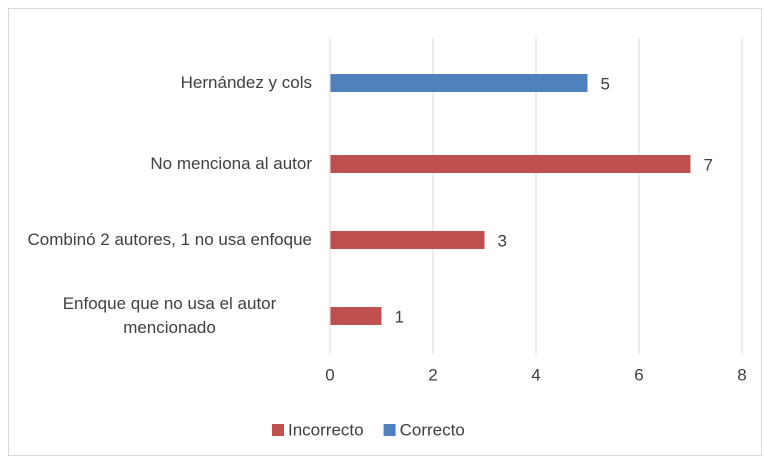 The width and height of the screenshot is (764, 458). I want to click on y-tick-label-box: No menciona al autor, so click(163, 164).